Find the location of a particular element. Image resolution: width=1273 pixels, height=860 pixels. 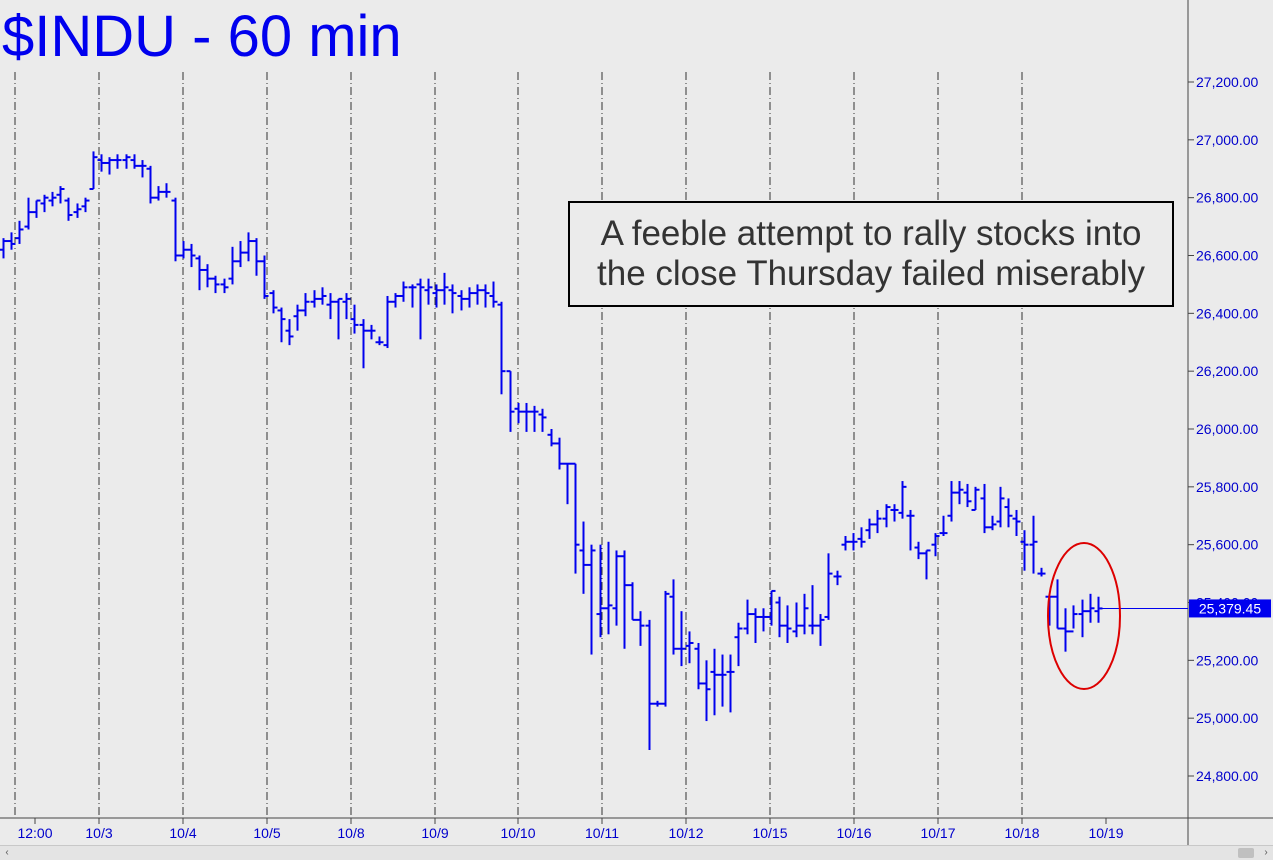

y-tick-label: 27,200.00 is located at coordinates (1227, 82).